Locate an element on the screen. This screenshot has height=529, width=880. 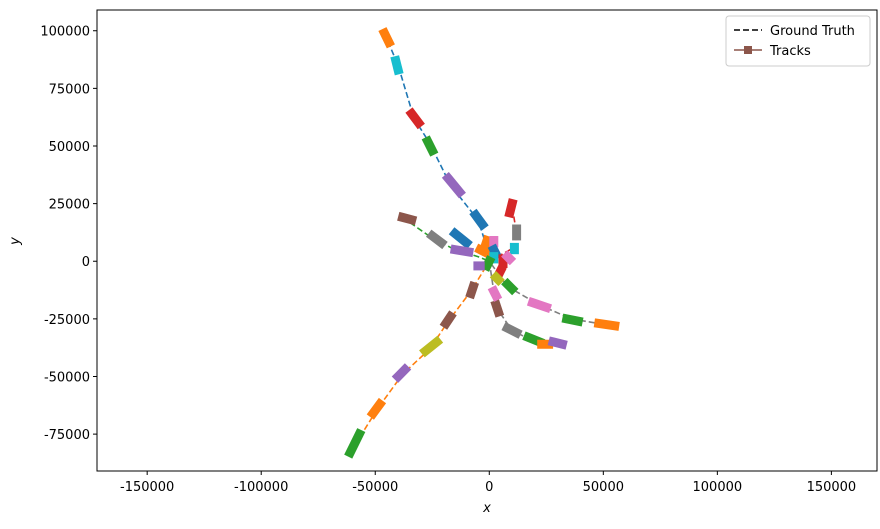
x-tick-label: 150000 is located at coordinates (832, 487).